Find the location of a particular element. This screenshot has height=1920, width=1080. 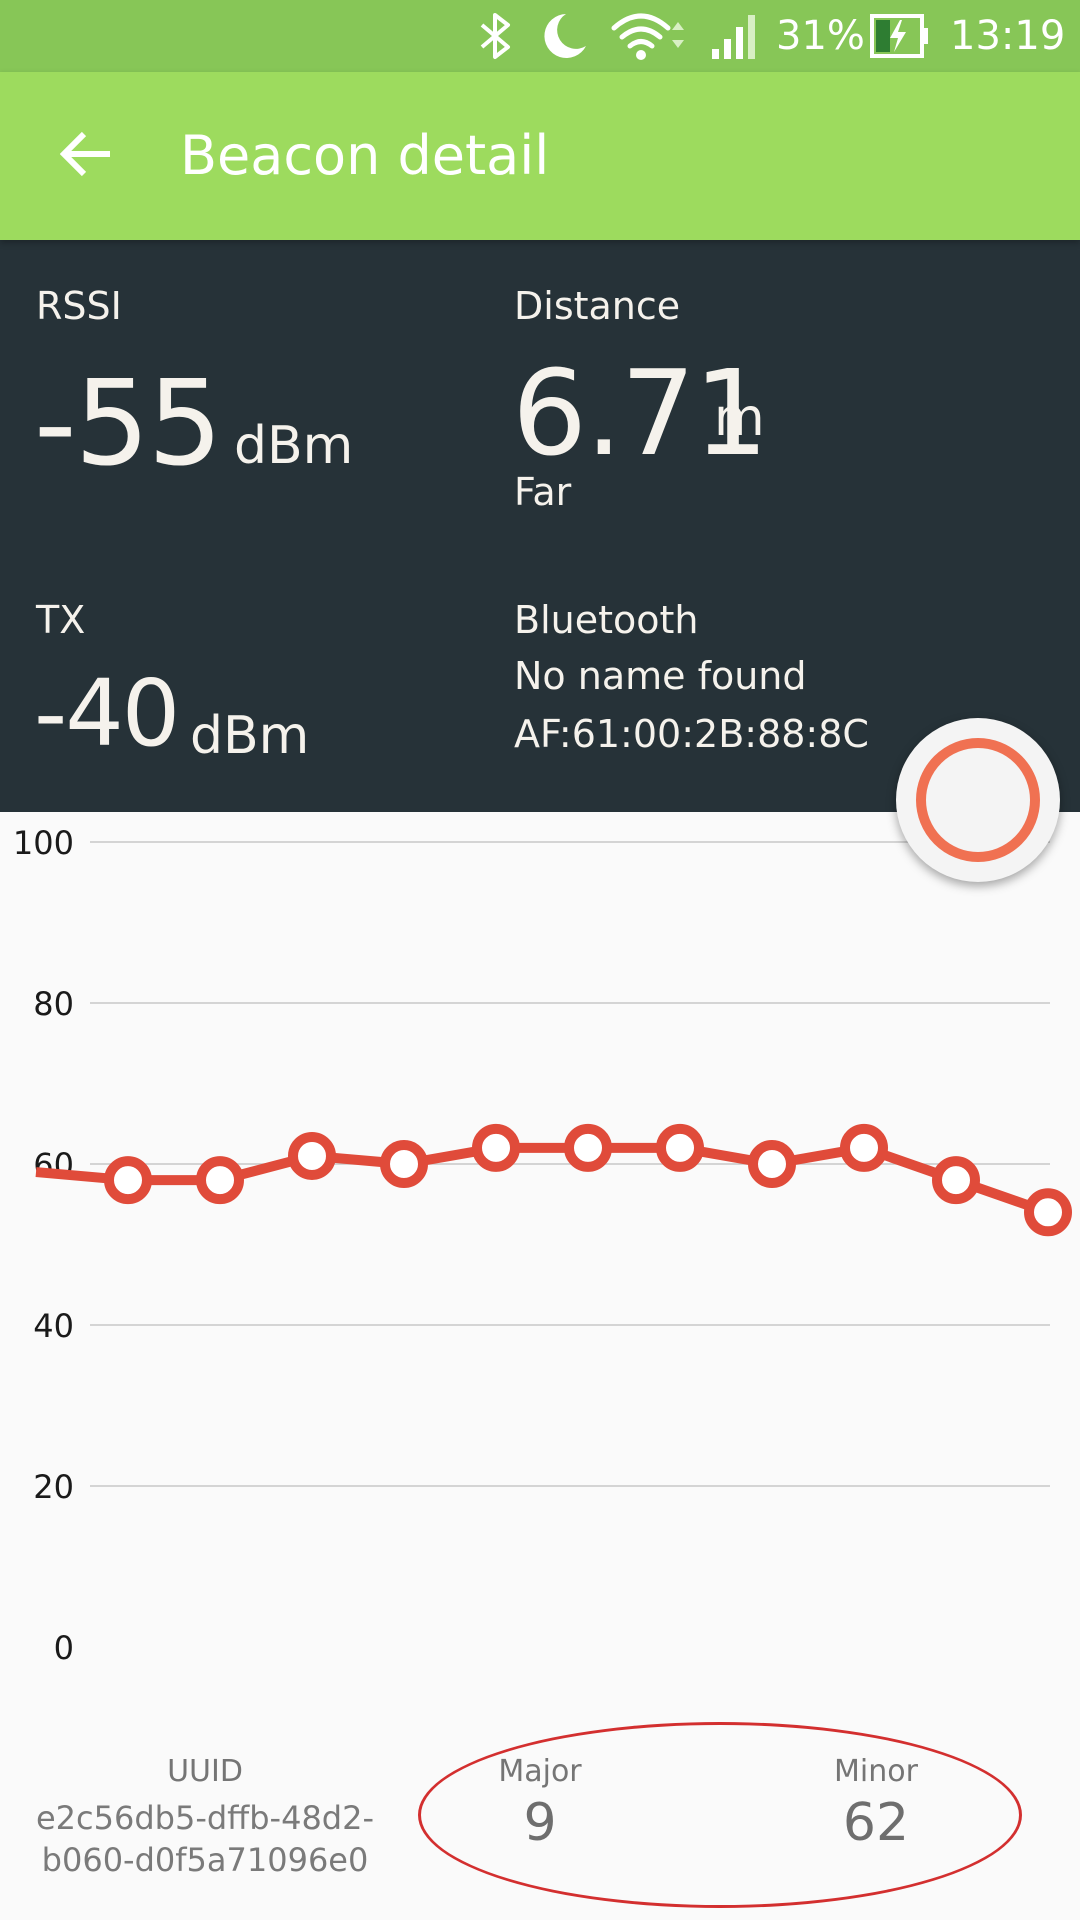

arrow-back-icon is located at coordinates (85, 156).